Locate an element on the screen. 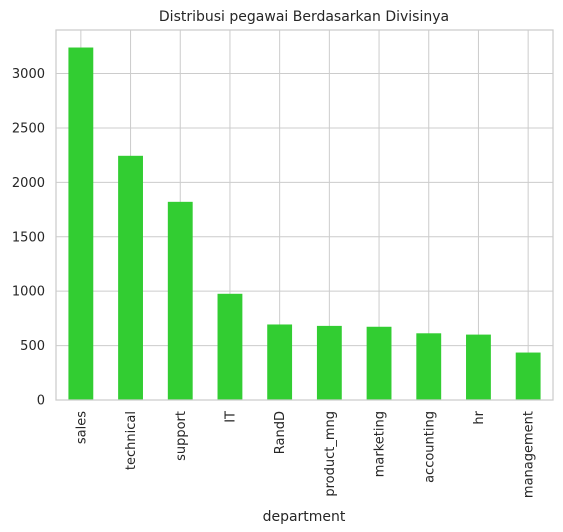  bar-marketing is located at coordinates (379, 363).